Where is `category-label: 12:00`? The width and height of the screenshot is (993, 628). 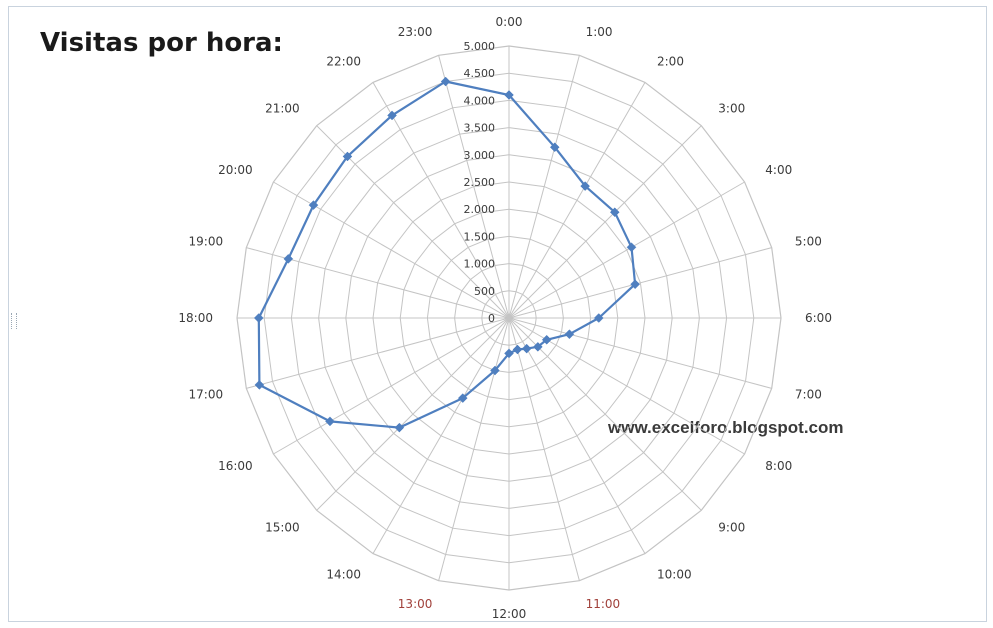 category-label: 12:00 is located at coordinates (509, 614).